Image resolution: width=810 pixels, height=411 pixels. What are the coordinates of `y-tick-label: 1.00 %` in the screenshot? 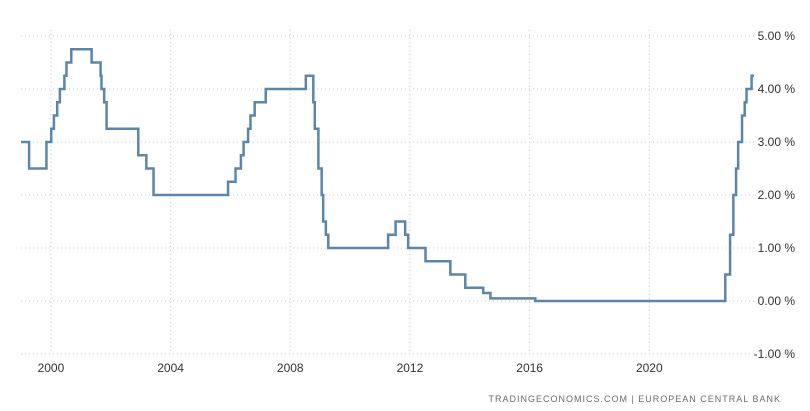 It's located at (777, 248).